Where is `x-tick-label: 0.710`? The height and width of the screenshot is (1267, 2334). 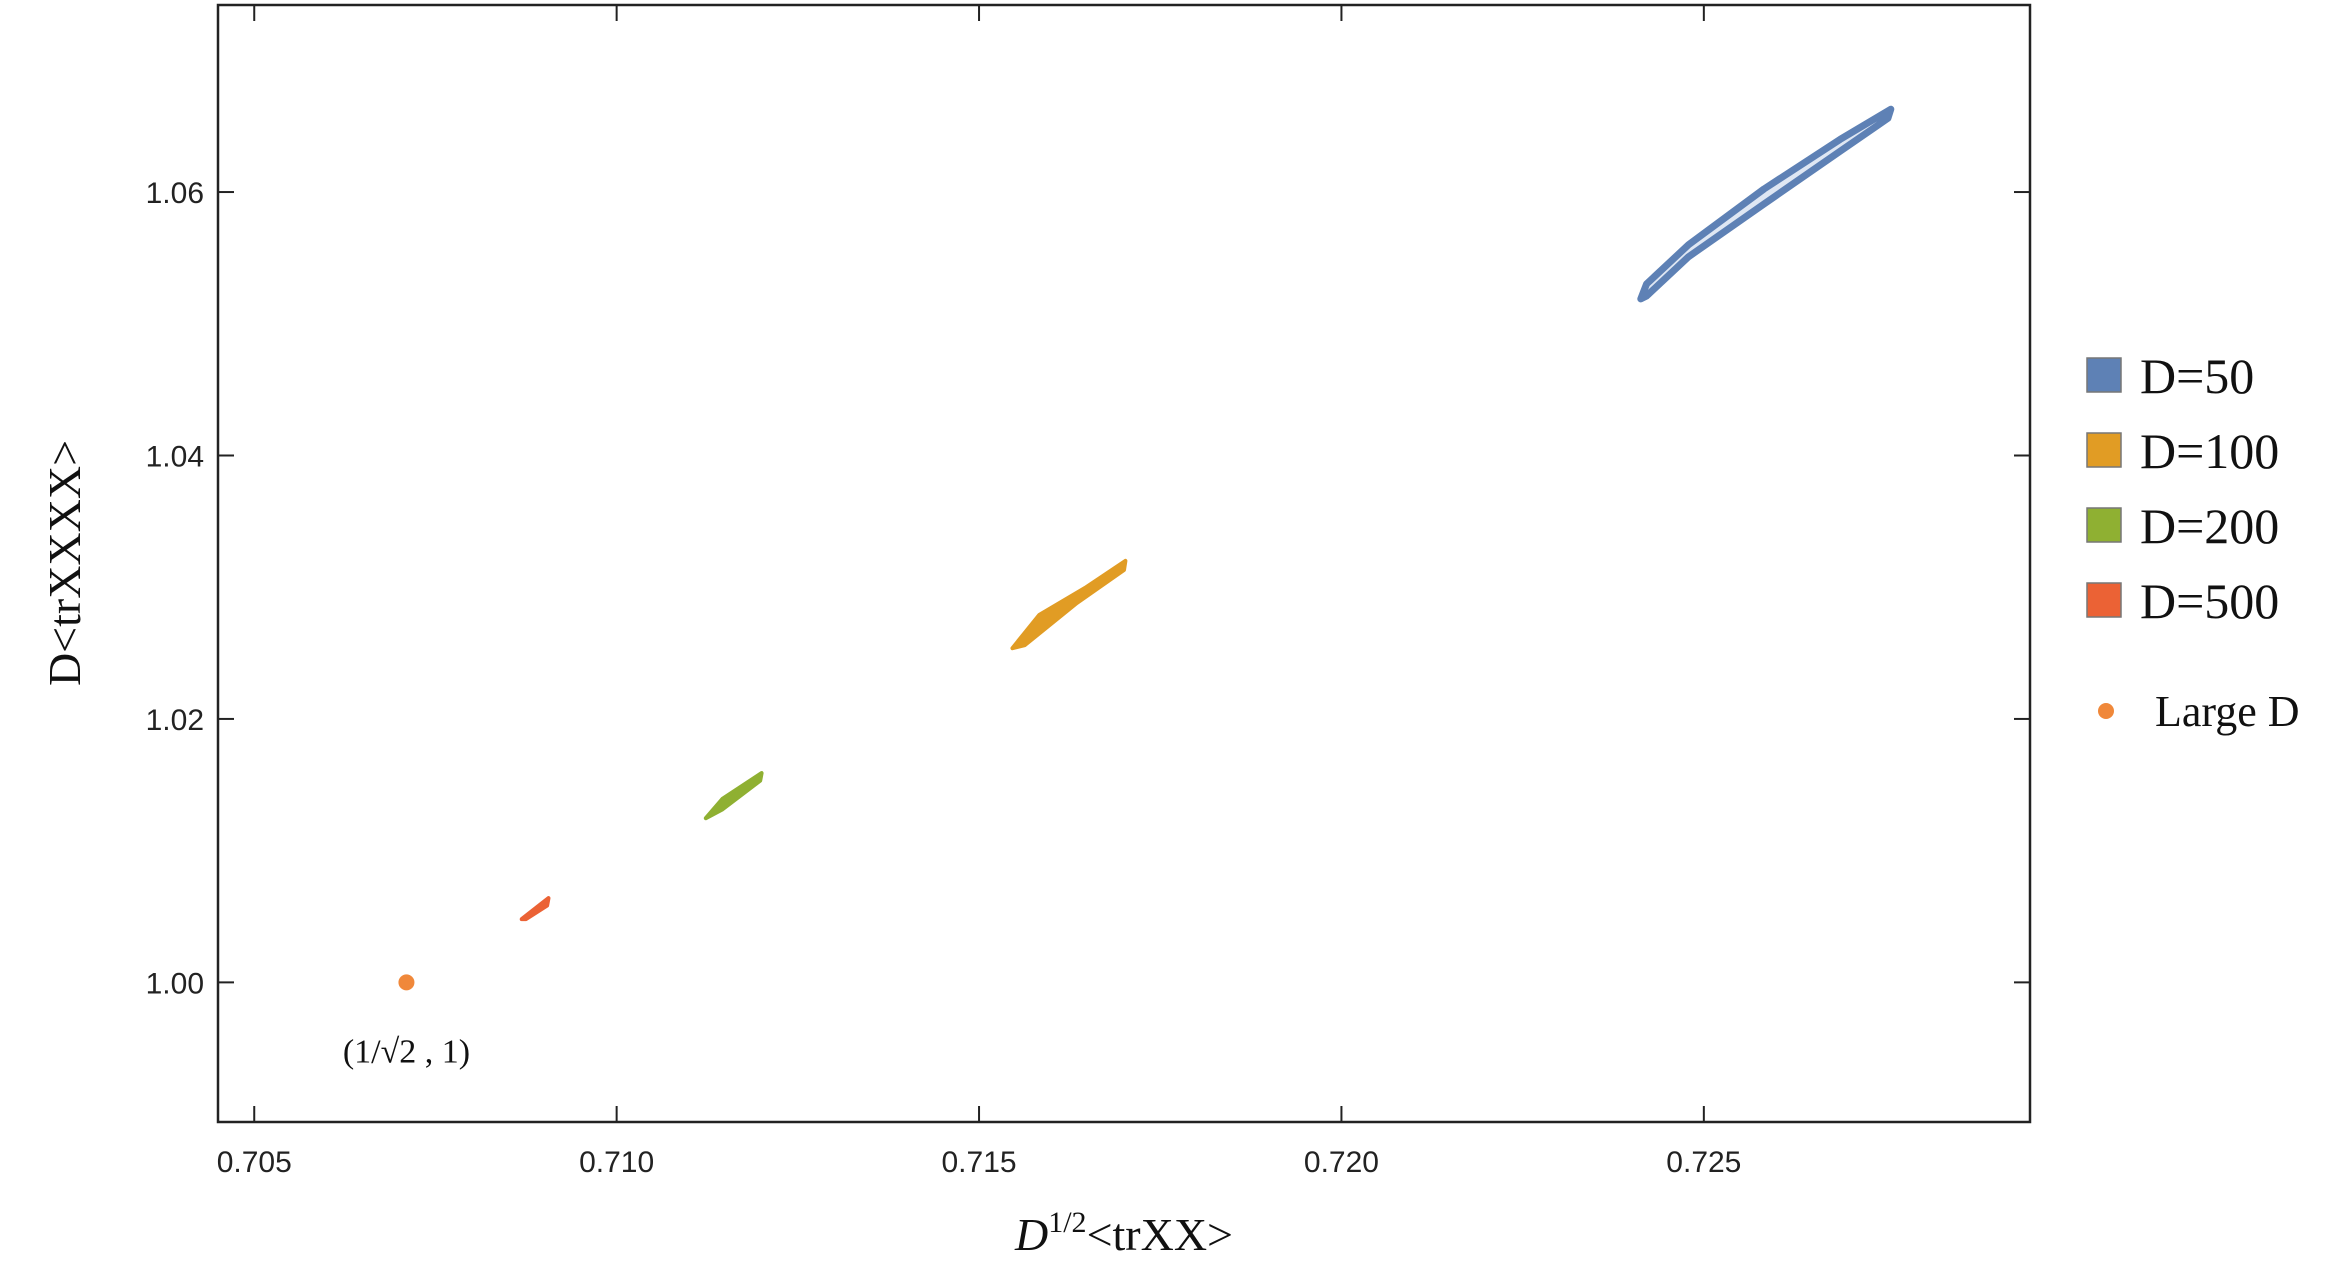 x-tick-label: 0.710 is located at coordinates (616, 1162).